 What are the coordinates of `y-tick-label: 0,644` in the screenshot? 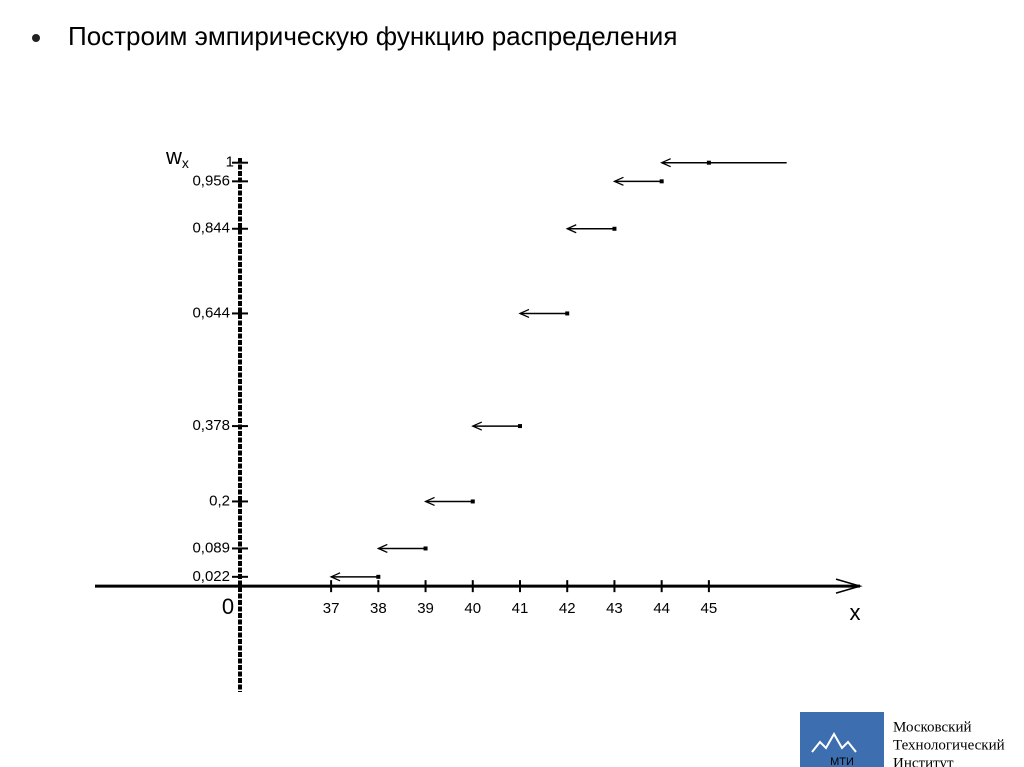 It's located at (211, 312).